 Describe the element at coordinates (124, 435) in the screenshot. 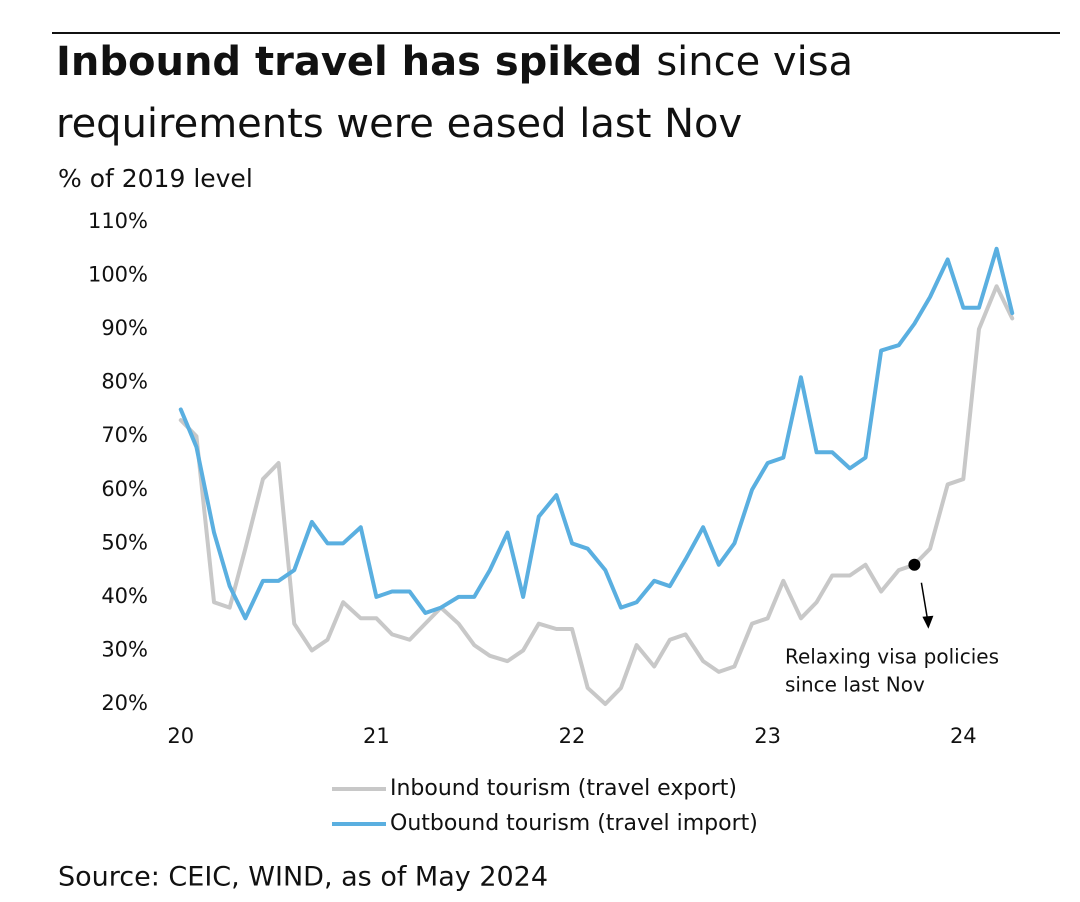

I see `y-tick-label: 70%` at that location.